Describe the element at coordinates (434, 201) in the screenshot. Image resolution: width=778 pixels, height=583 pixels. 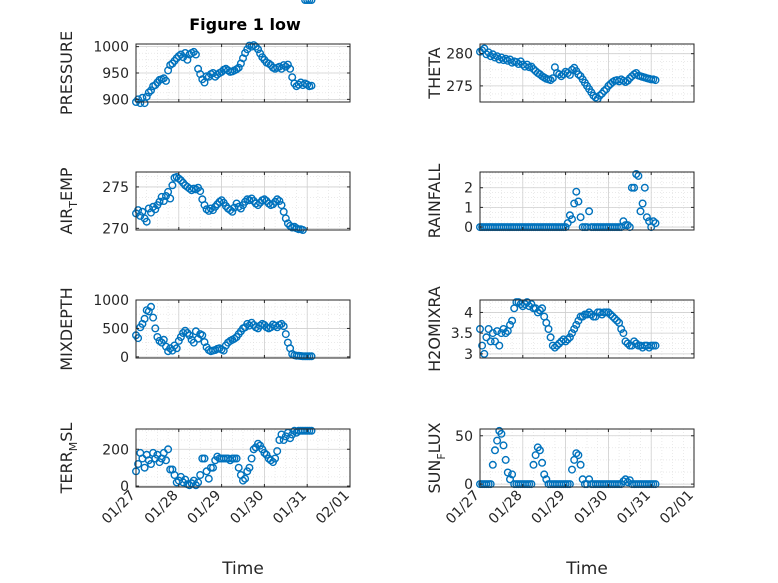
I see `y-axis-label: RAINFALL` at that location.